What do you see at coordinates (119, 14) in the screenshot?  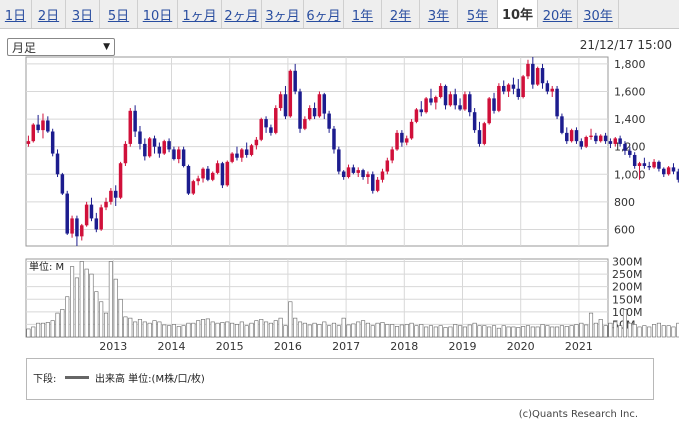 I see `tab-3: 5日` at bounding box center [119, 14].